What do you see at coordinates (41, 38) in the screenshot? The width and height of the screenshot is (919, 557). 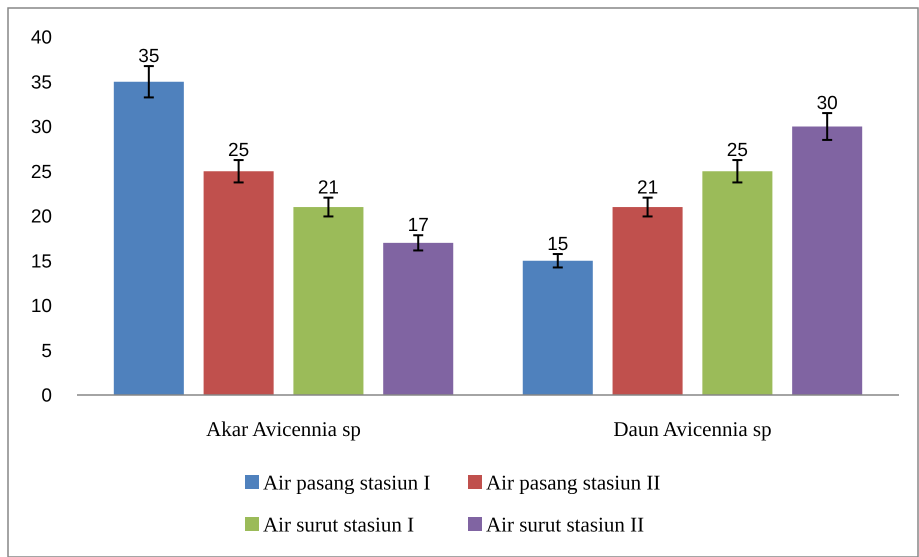 I see `y-tick-label: 40` at bounding box center [41, 38].